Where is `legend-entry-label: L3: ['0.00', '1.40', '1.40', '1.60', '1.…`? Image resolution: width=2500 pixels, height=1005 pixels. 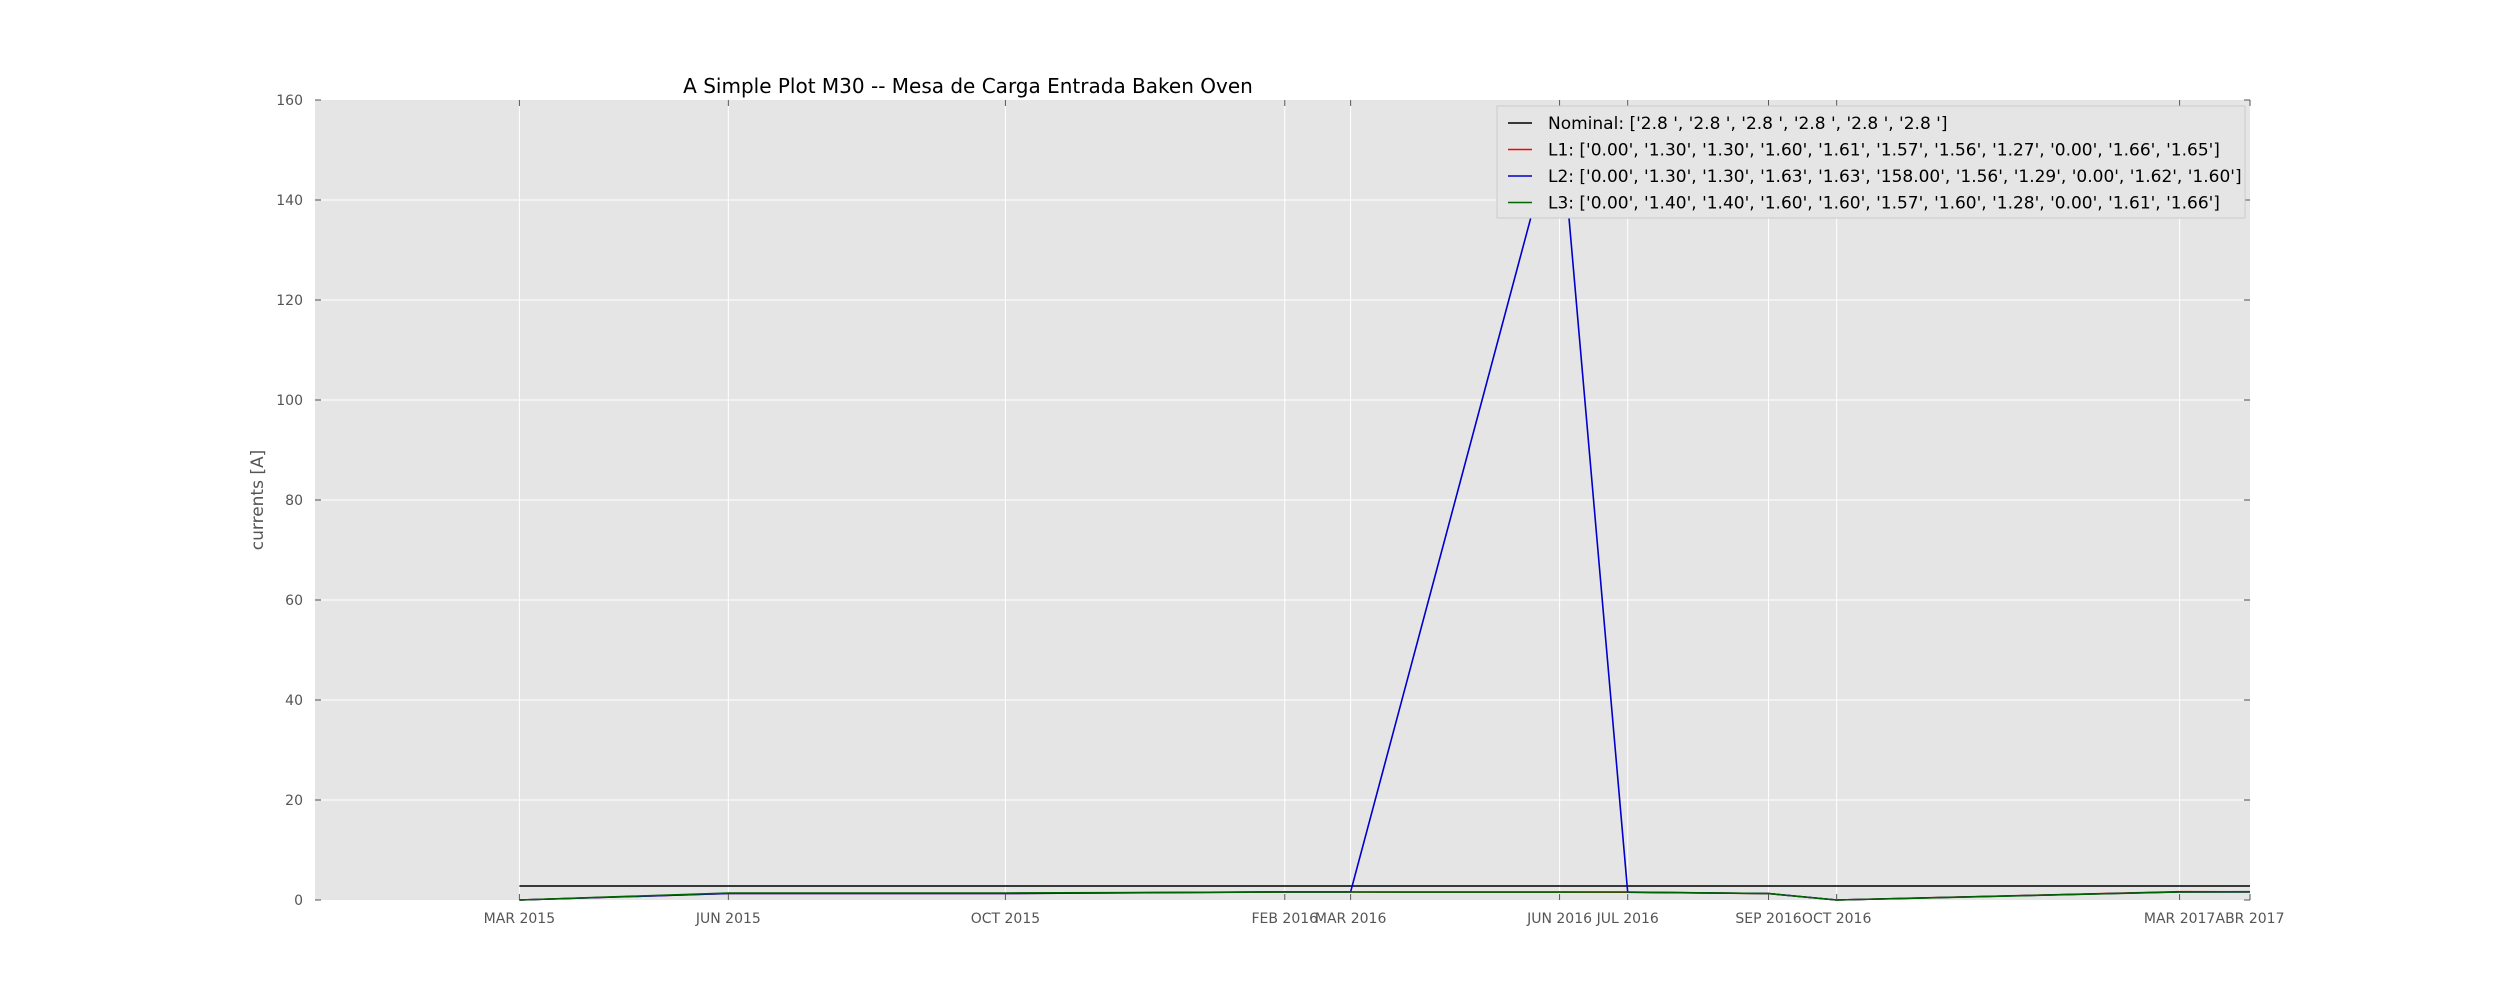 legend-entry-label: L3: ['0.00', '1.40', '1.40', '1.60', '1.… is located at coordinates (1884, 204).